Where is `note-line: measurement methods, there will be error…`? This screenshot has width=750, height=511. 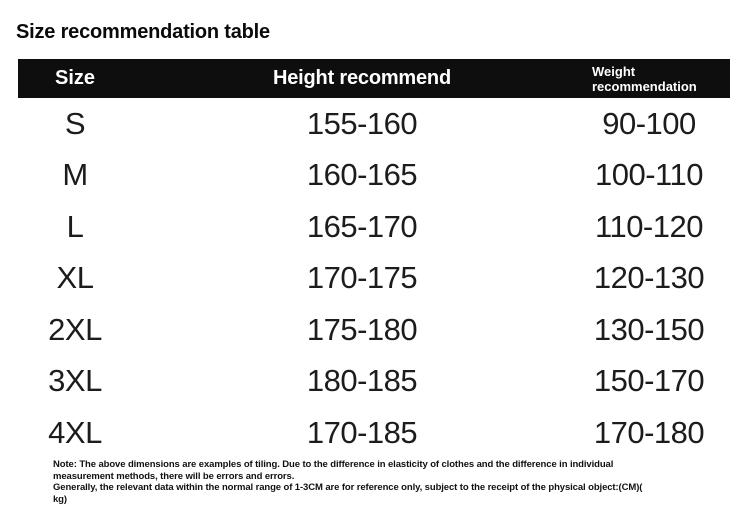
note-line: measurement methods, there will be error… is located at coordinates (174, 476).